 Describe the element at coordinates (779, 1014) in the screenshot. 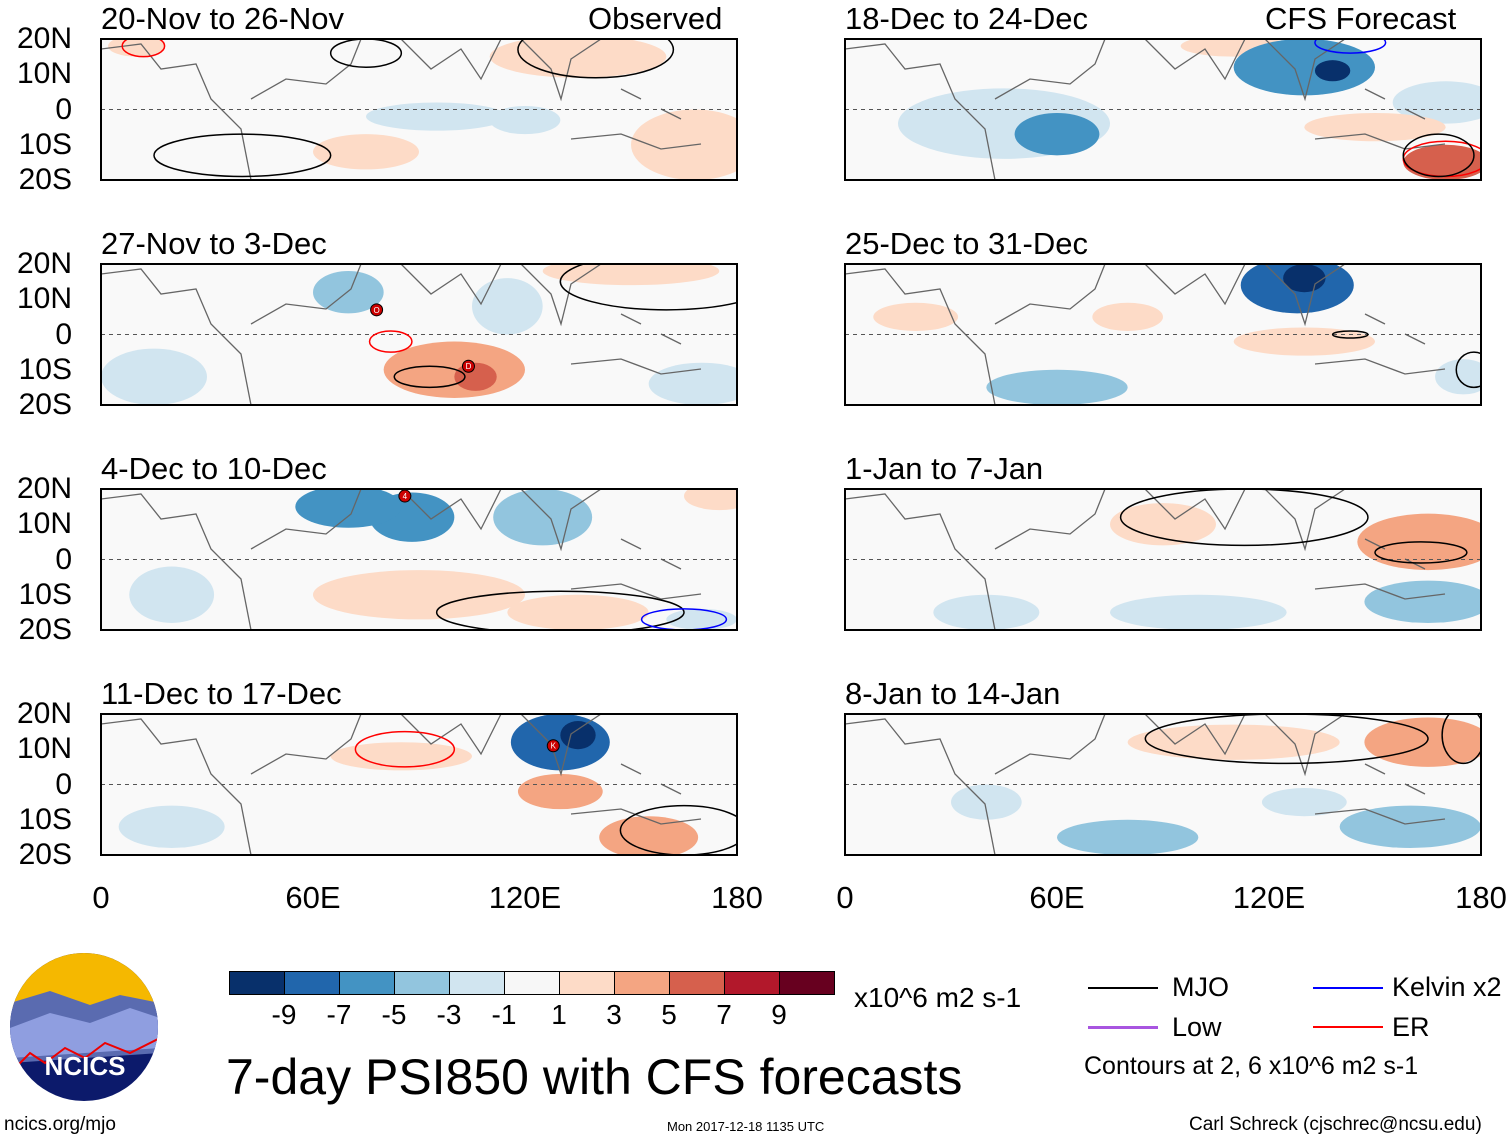

I see `colorbar-tick-label: 9` at that location.